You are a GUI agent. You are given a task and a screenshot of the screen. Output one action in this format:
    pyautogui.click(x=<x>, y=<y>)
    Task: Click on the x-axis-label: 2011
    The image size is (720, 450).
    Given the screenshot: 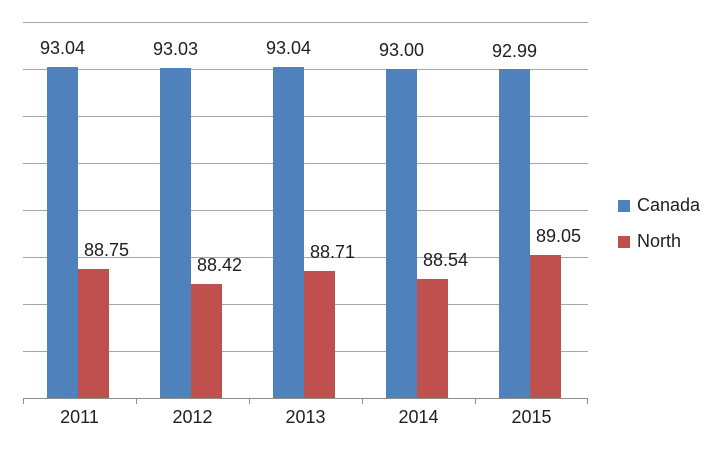 What is the action you would take?
    pyautogui.click(x=79, y=417)
    